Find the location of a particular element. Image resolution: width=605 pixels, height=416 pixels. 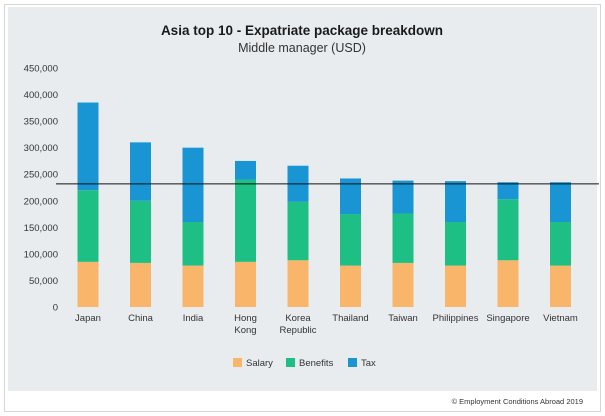

legend-label-benefits: Benefits is located at coordinates (316, 363).